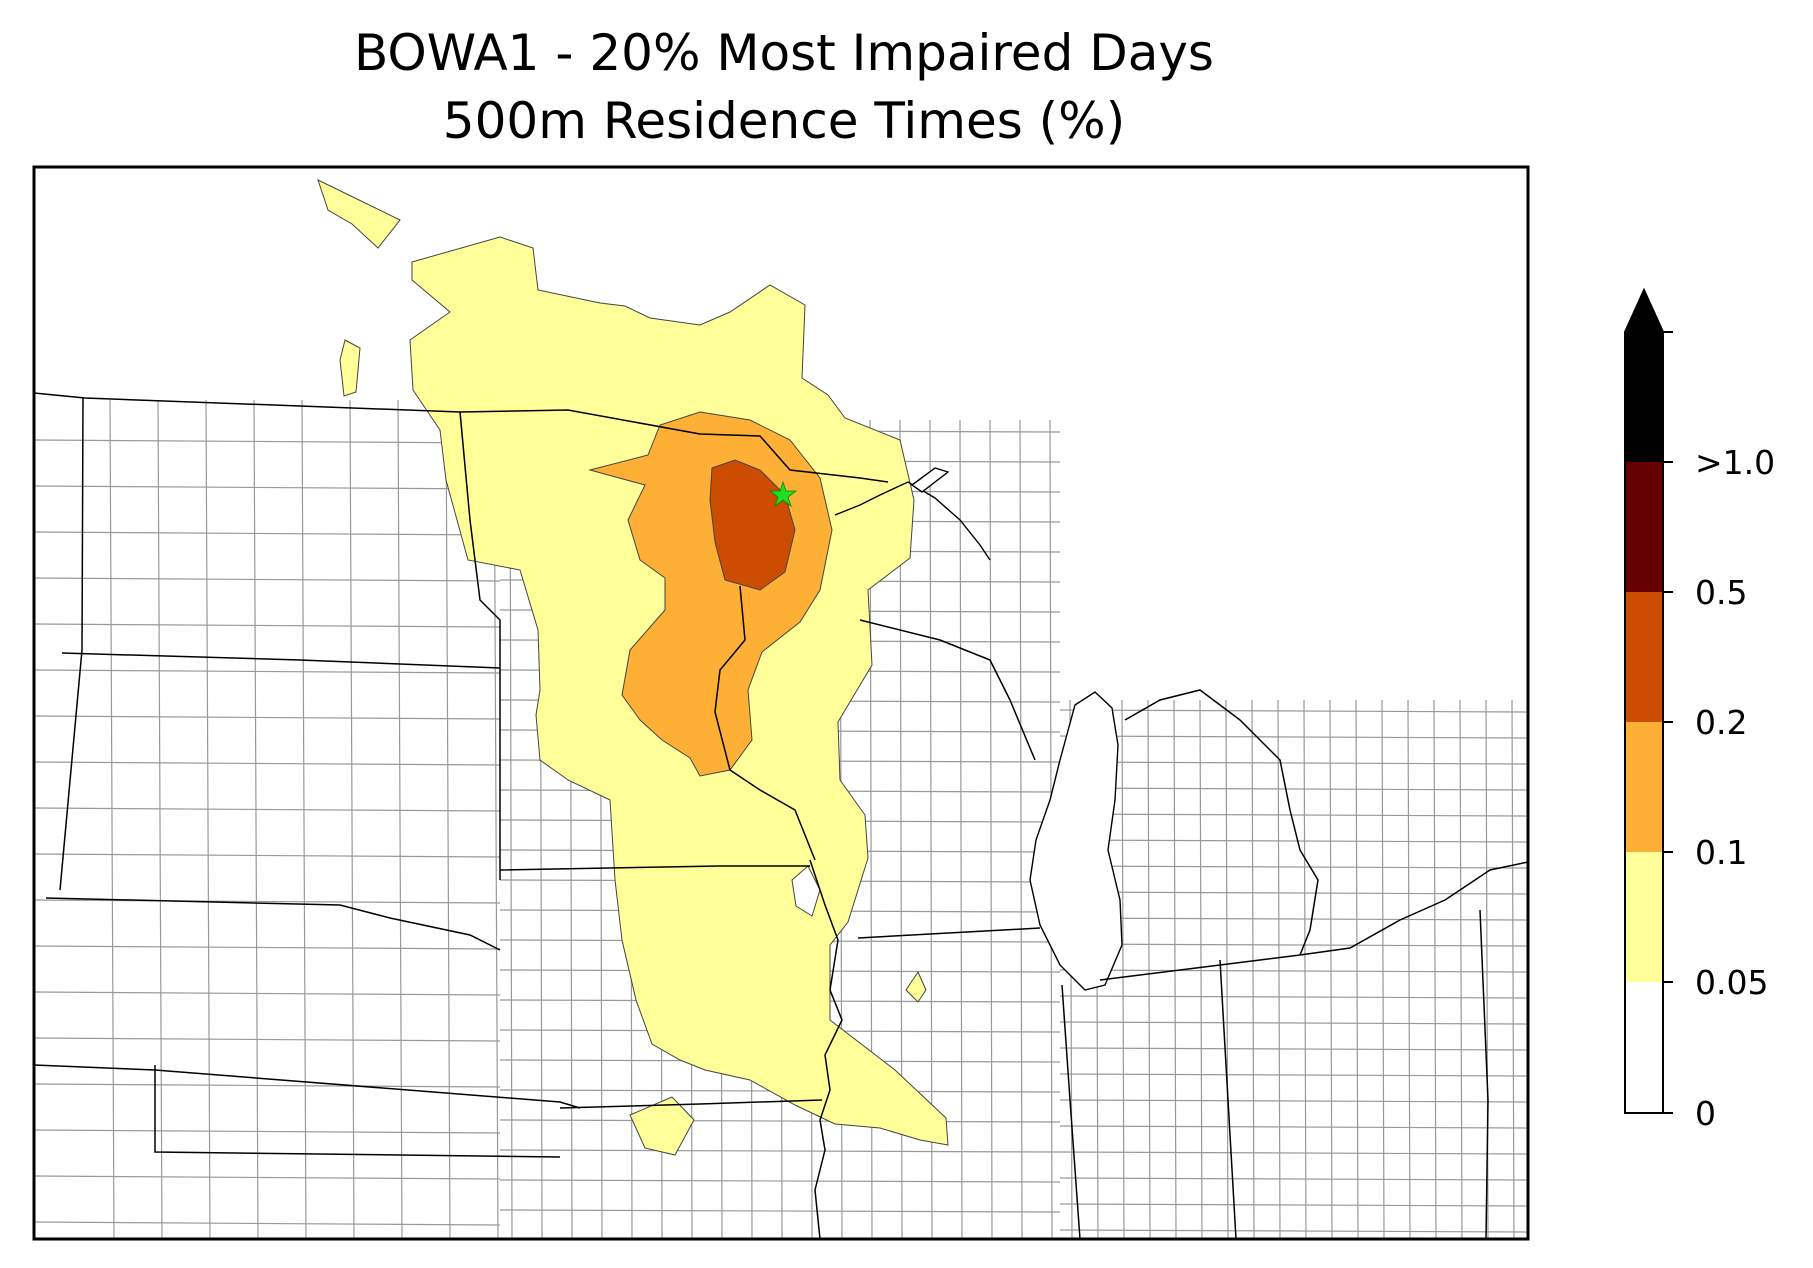 The height and width of the screenshot is (1268, 1813). I want to click on lake-michigan, so click(1076, 841).